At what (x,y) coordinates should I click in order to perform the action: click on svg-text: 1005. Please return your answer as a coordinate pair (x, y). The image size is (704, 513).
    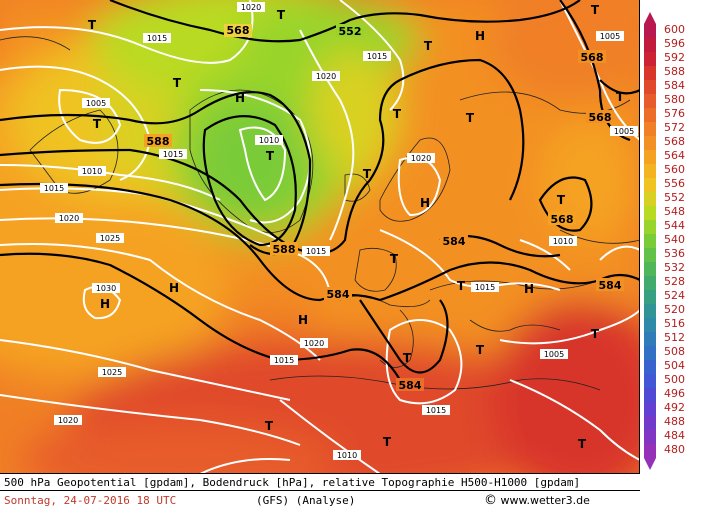
    Looking at the image, I should click on (96, 103).